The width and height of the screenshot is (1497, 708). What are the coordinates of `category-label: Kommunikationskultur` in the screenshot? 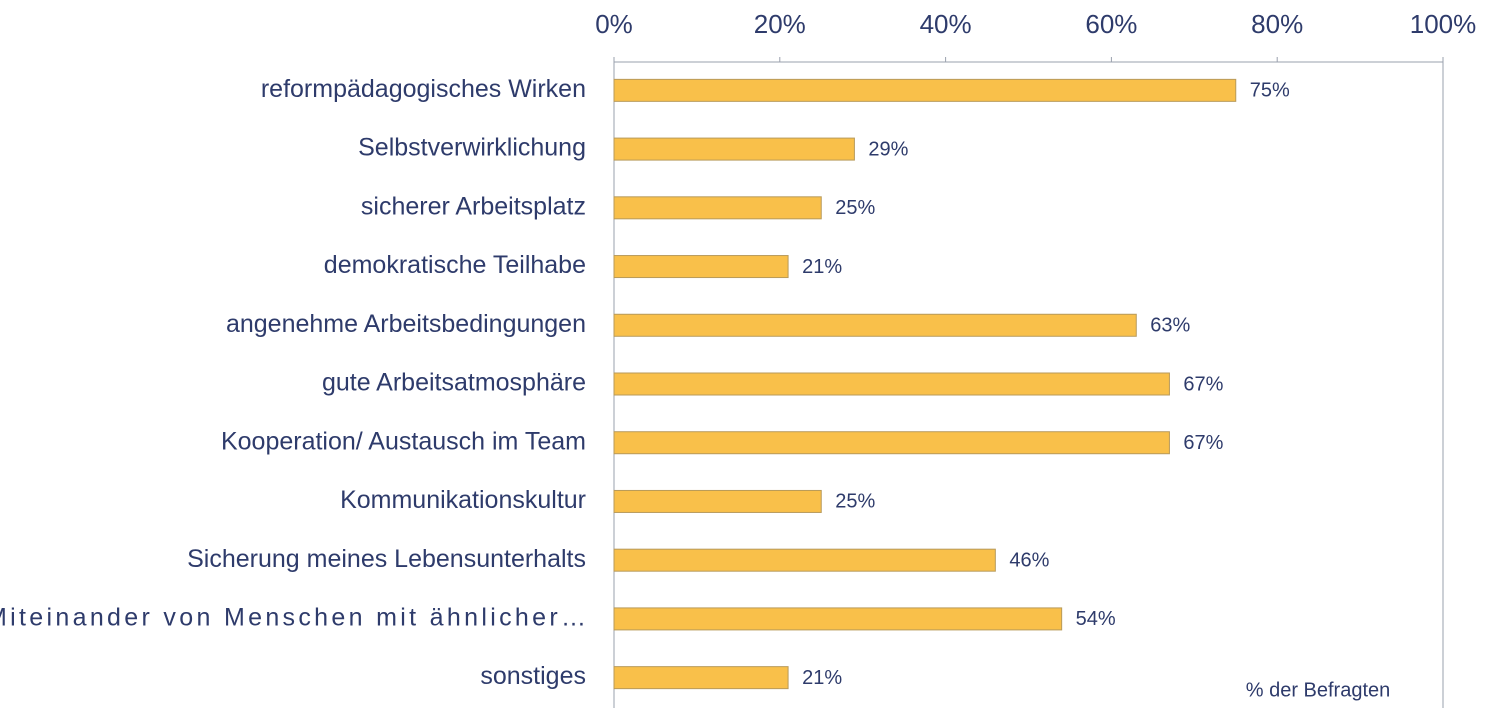 It's located at (463, 500).